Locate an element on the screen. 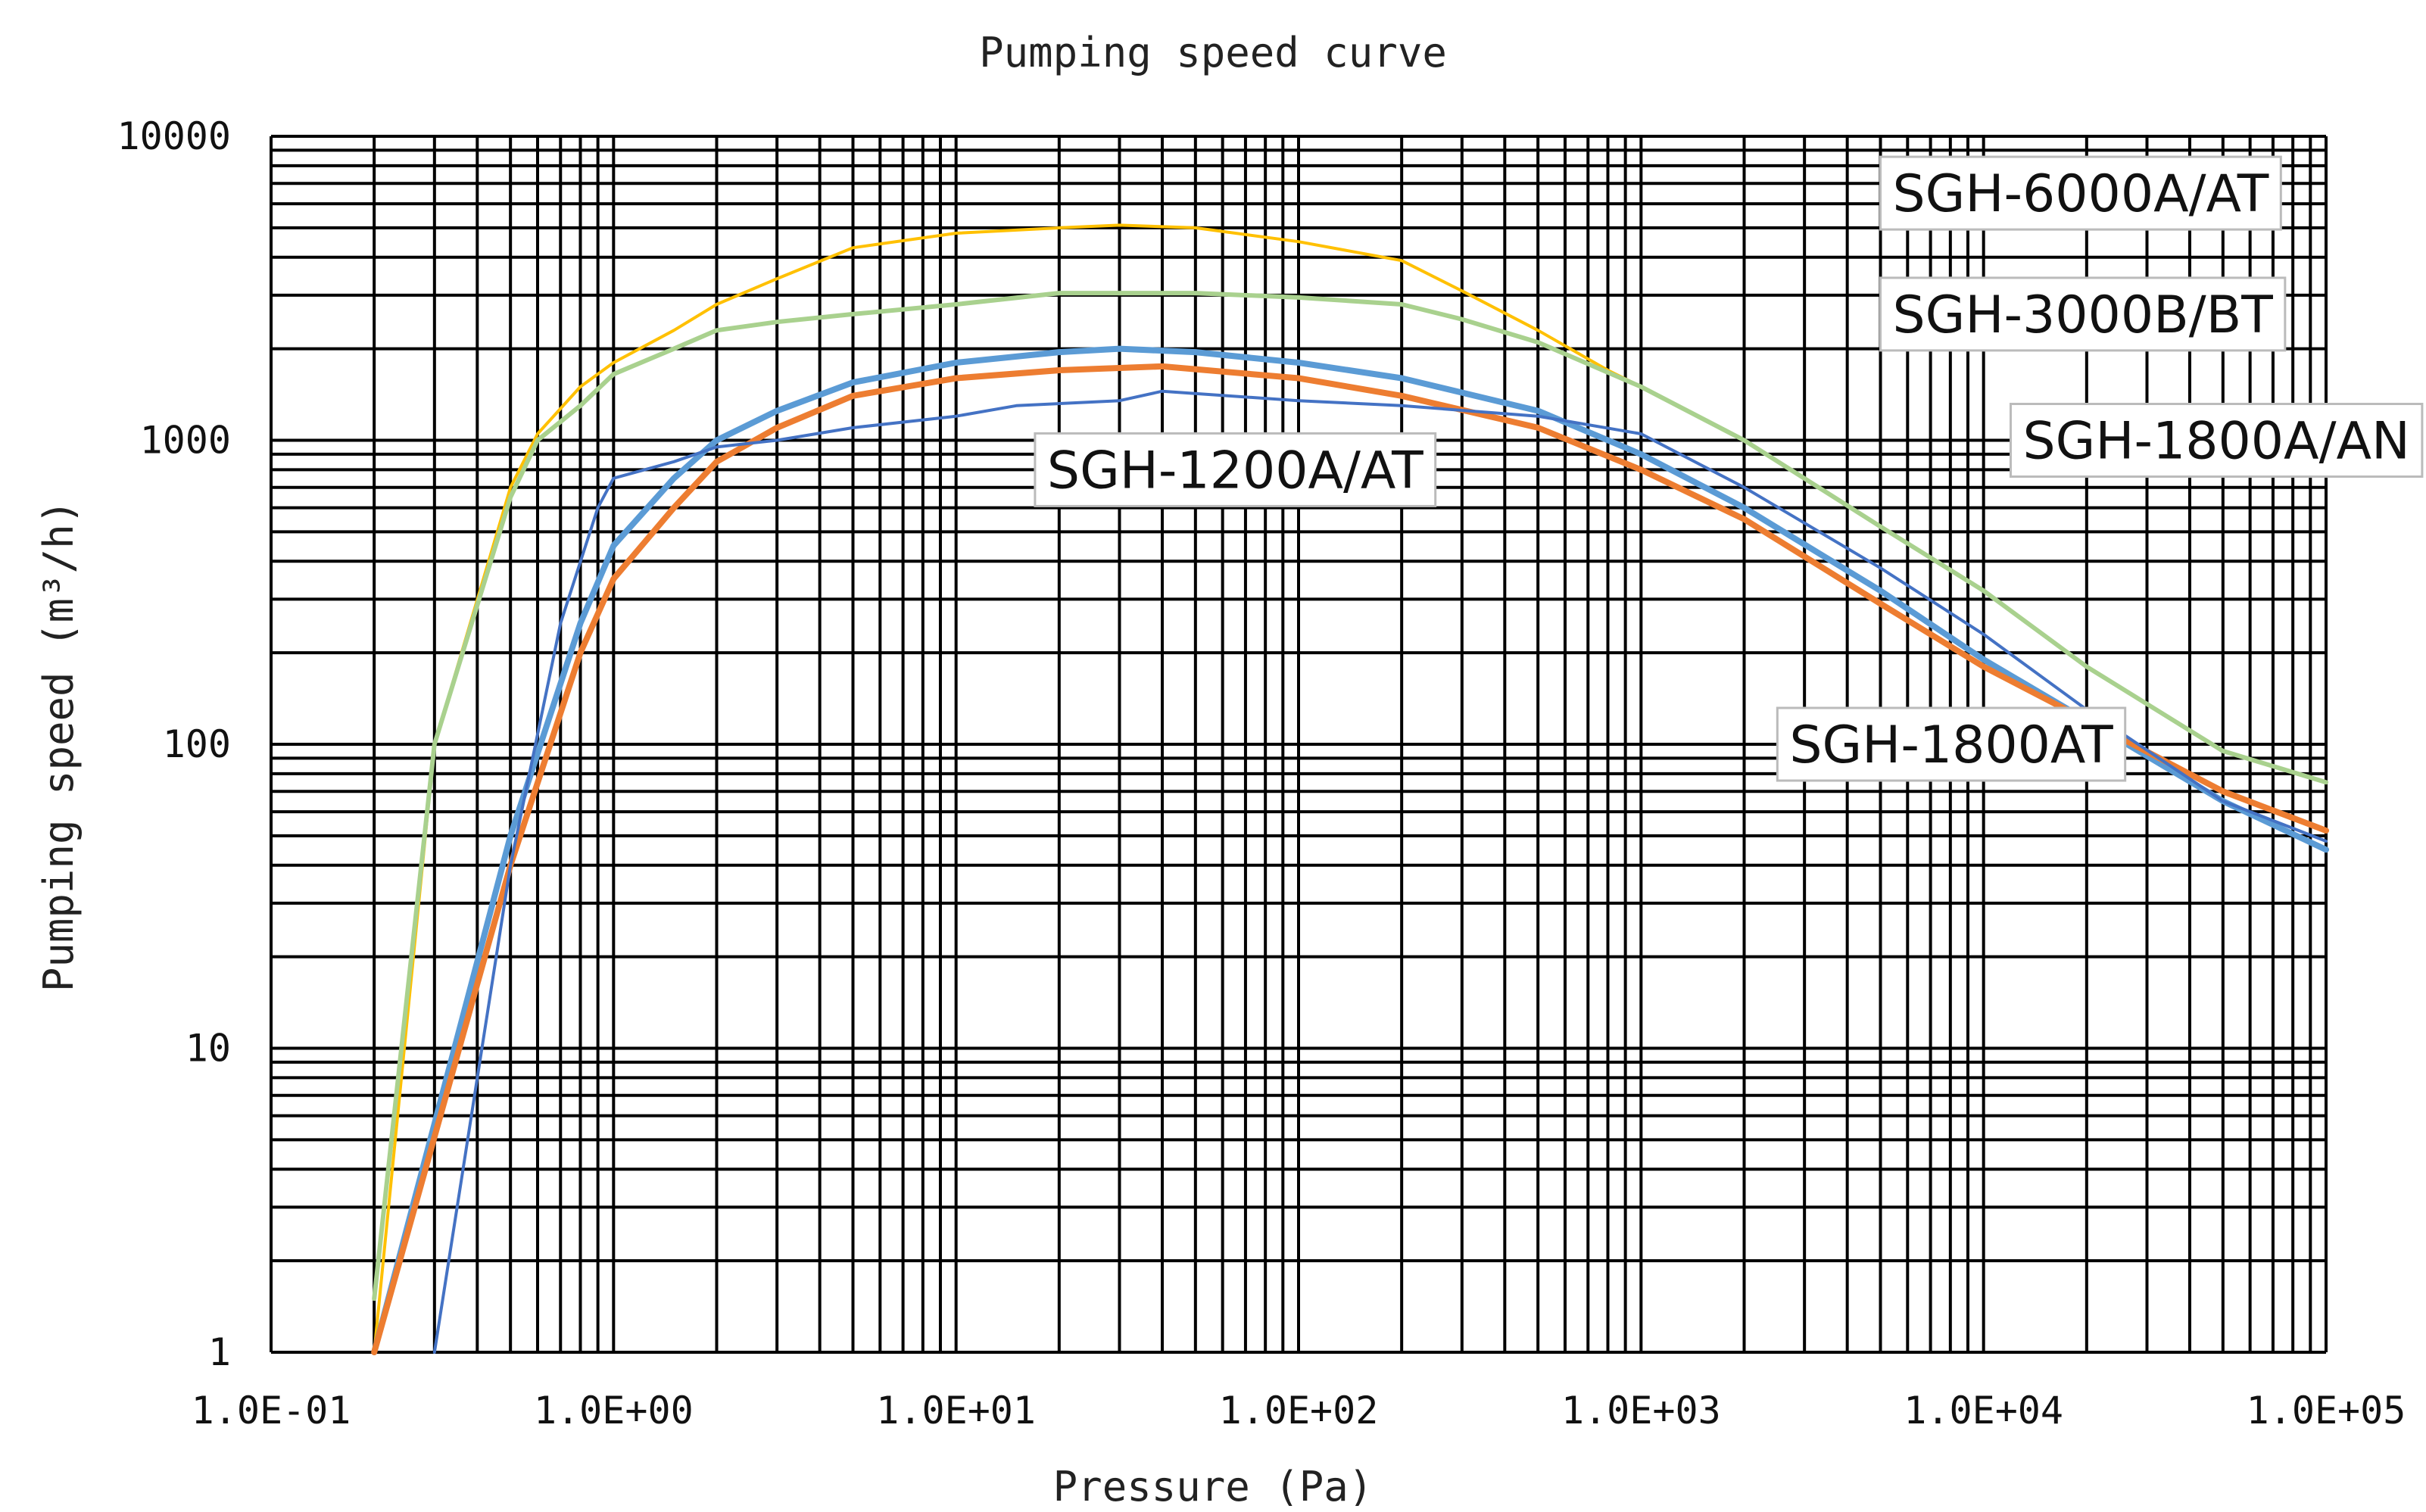 The image size is (2426, 1512). chart-title: Pumping speed curve is located at coordinates (1213, 53).